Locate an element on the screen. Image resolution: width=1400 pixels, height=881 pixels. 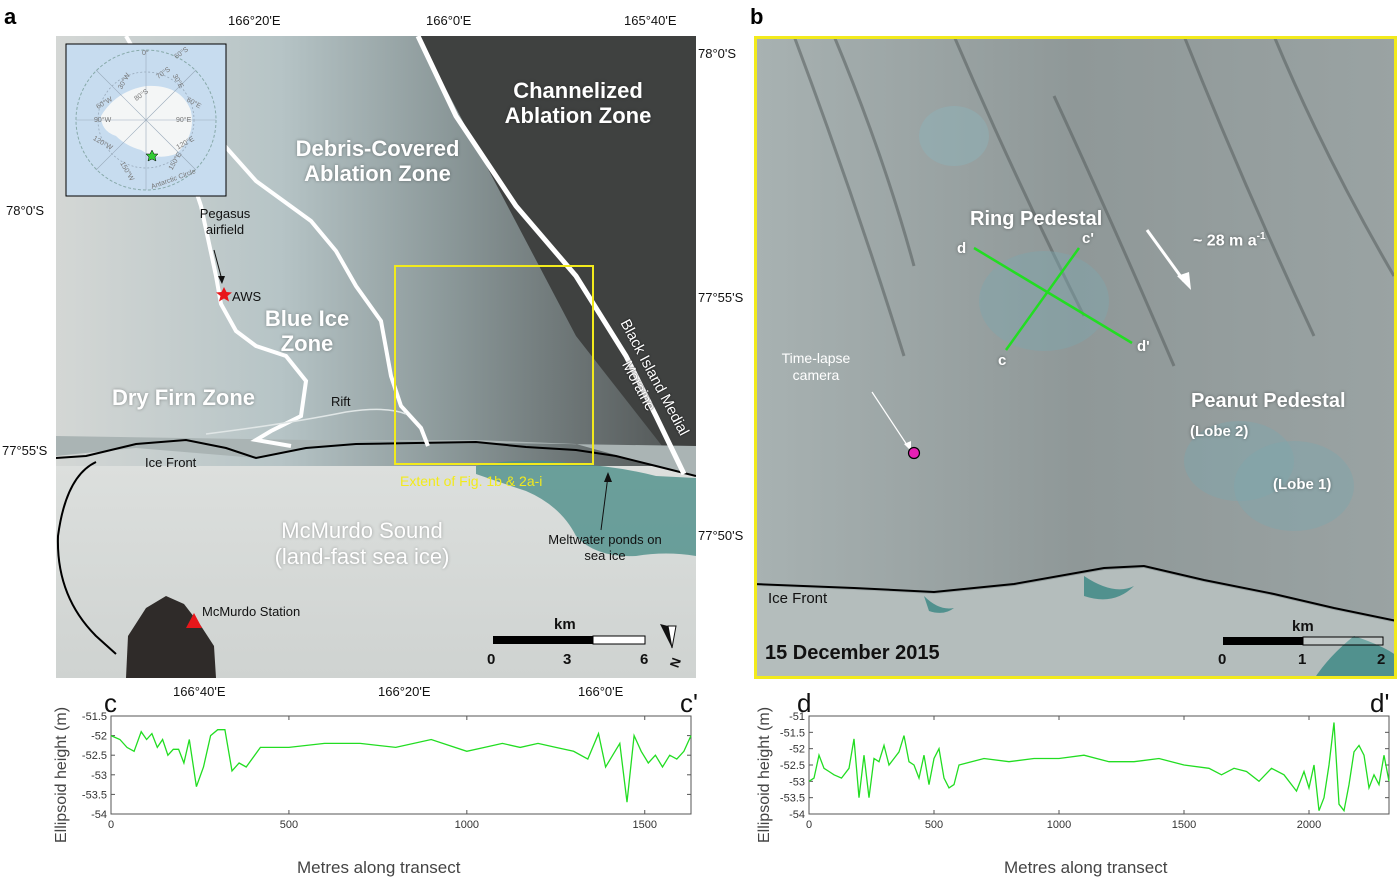
bottom-lon-3: 166°0'E is located at coordinates (601, 691).